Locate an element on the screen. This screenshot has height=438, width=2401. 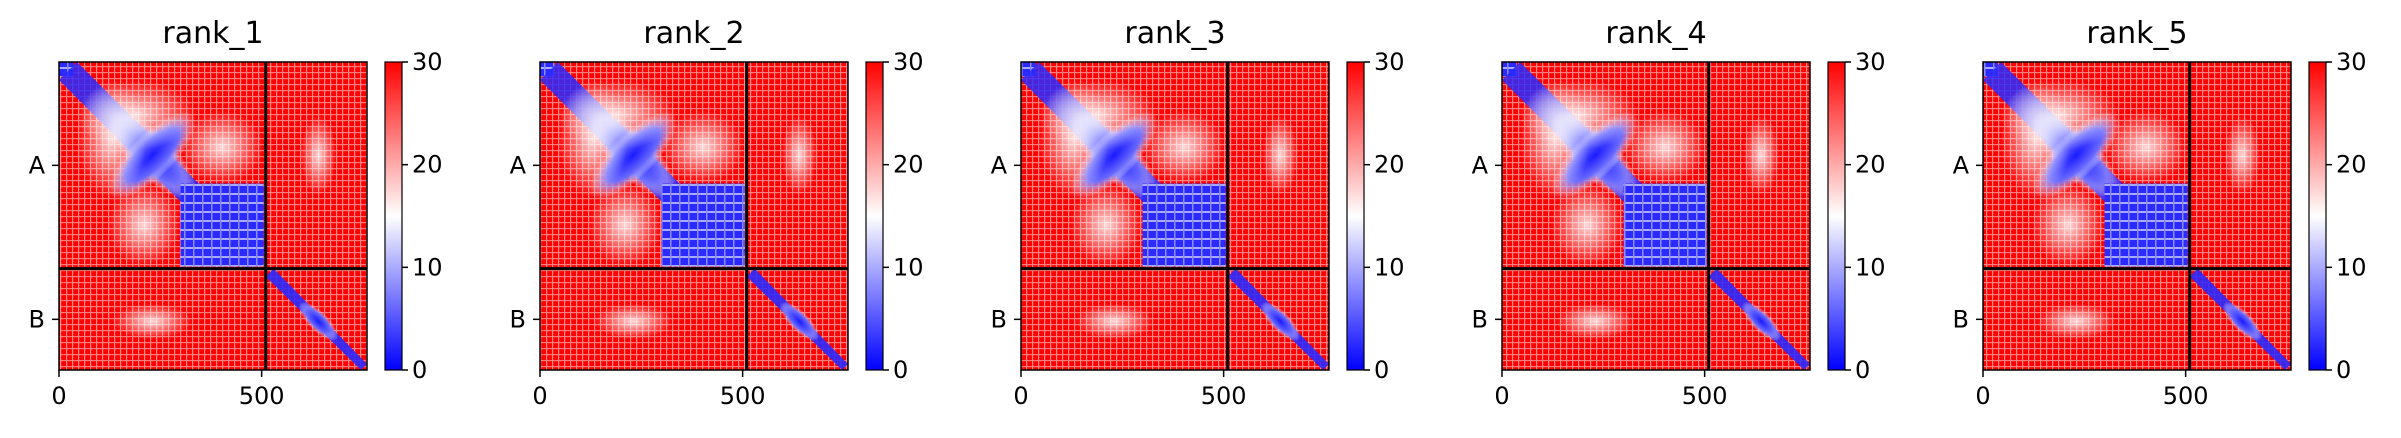
panel-title: rank_2 is located at coordinates (693, 33).